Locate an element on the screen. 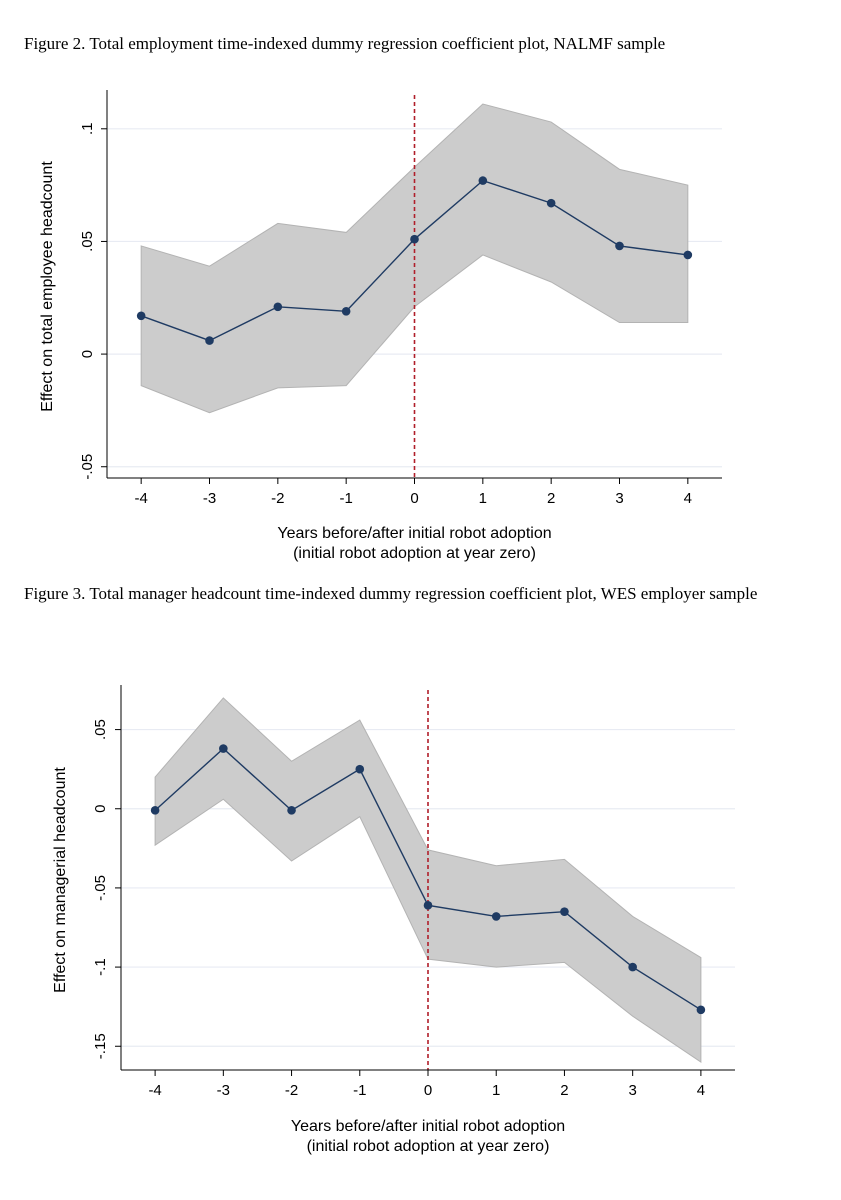 The image size is (841, 1200). y-axis-title: Effect on managerial headcount is located at coordinates (60, 880).